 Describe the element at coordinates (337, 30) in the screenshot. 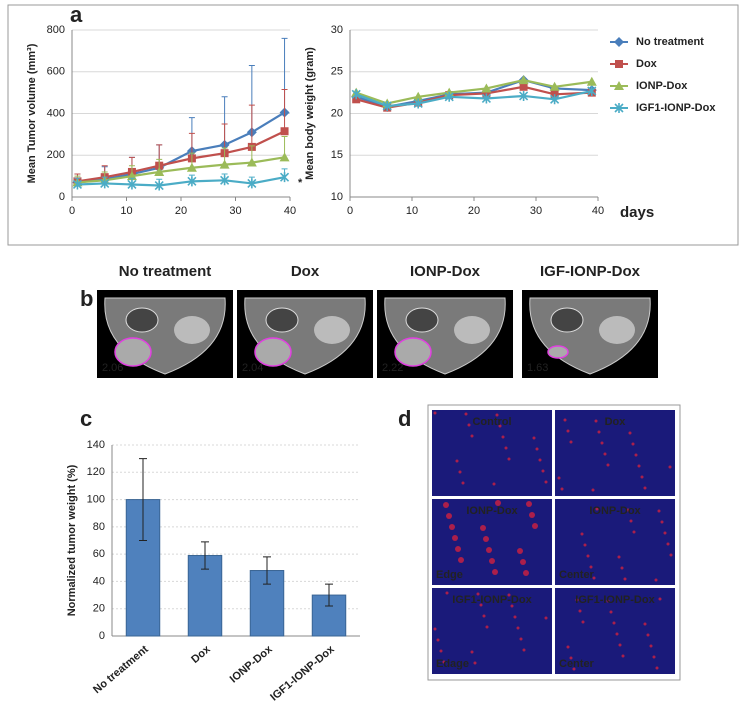

I see `y-tick-label: 30` at that location.